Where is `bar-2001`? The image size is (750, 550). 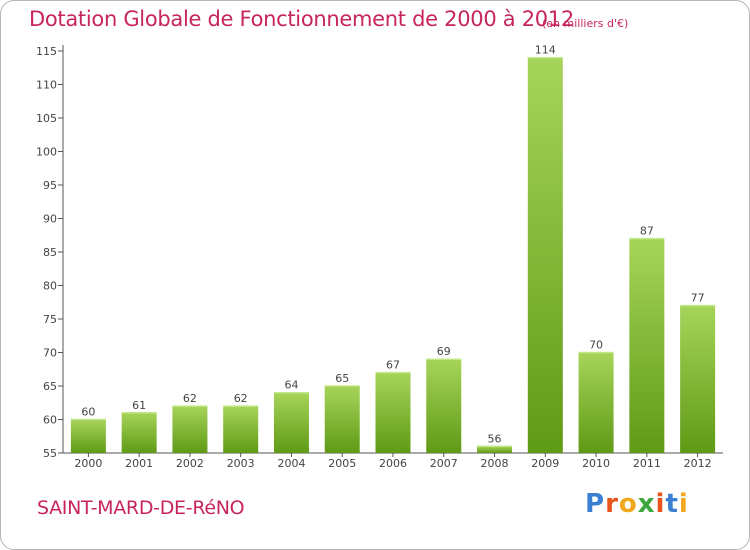 bar-2001 is located at coordinates (139, 432).